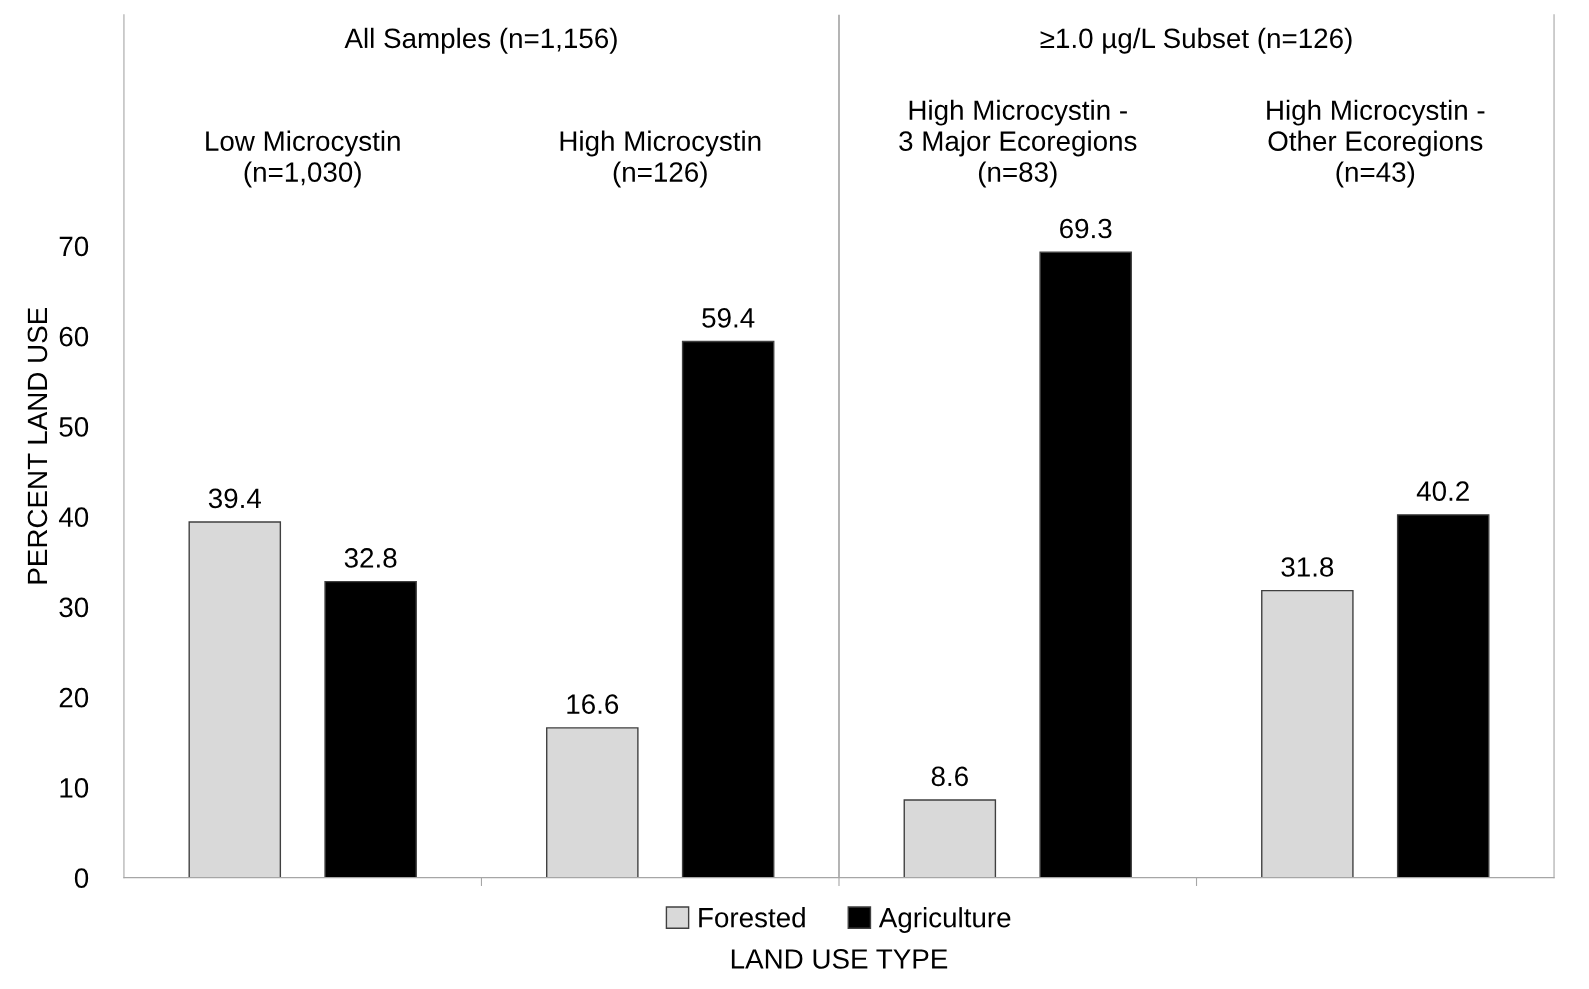  What do you see at coordinates (949, 776) in the screenshot?
I see `data-label: 8.6` at bounding box center [949, 776].